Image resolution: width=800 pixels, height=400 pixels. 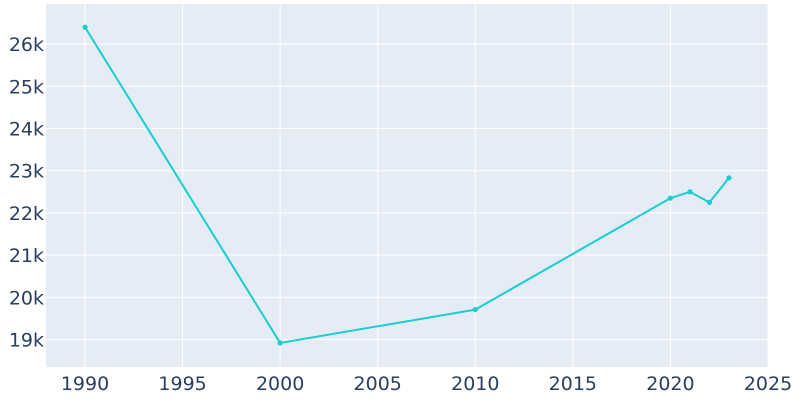 What do you see at coordinates (26, 45) in the screenshot?
I see `y-tick-label: 26k` at bounding box center [26, 45].